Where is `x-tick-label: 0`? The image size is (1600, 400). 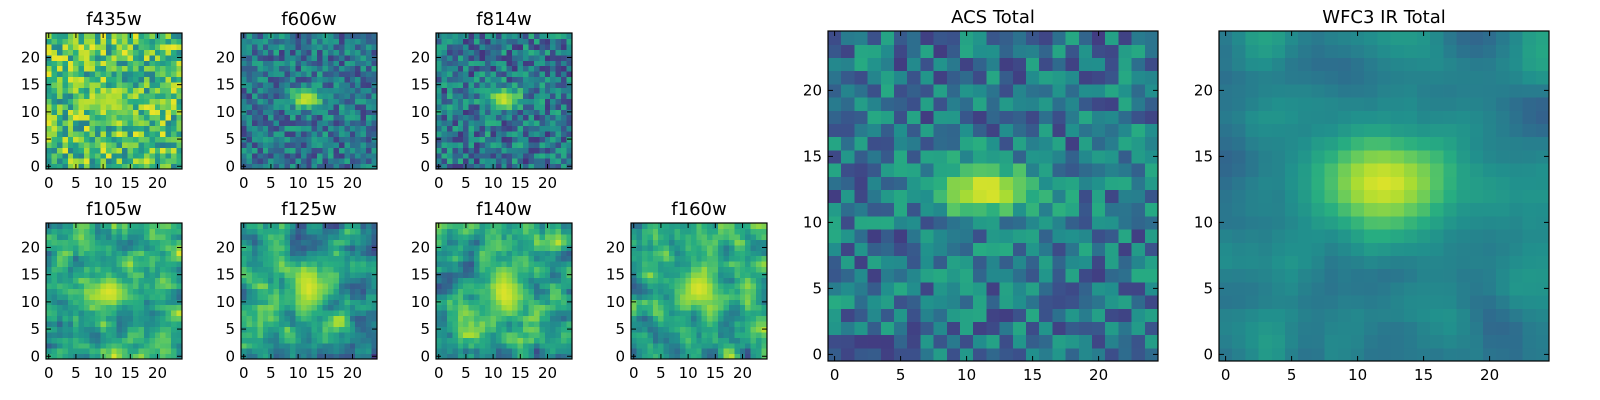
x-tick-label: 0 is located at coordinates (439, 183).